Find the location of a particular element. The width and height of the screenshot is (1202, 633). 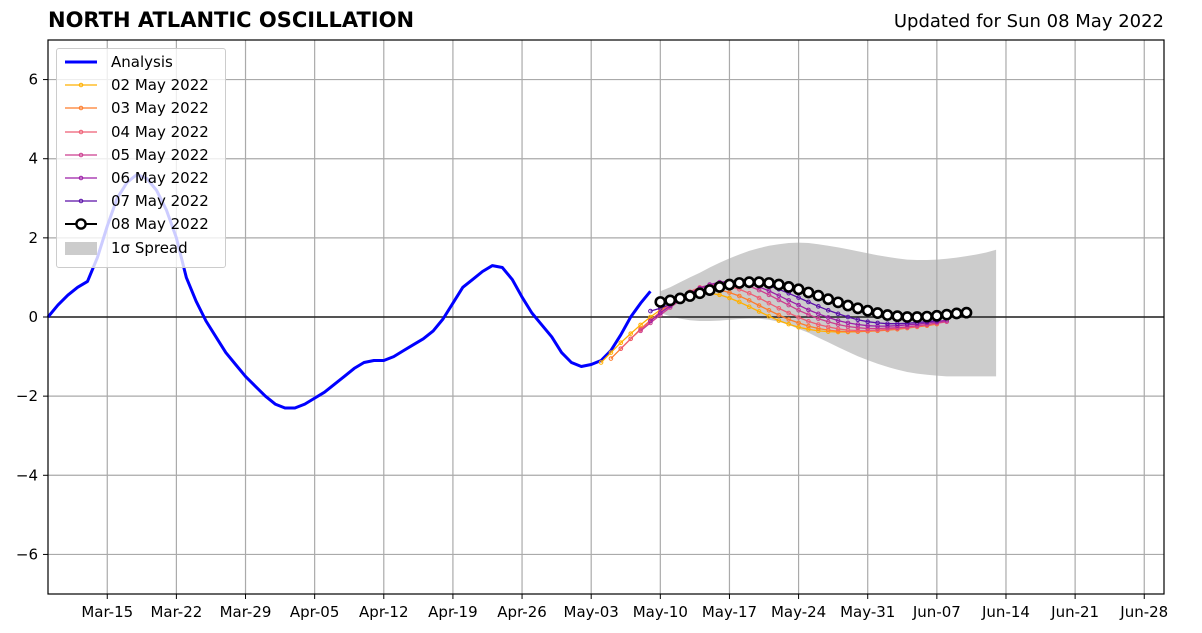

x-tick-label: Apr-26 is located at coordinates (522, 612).